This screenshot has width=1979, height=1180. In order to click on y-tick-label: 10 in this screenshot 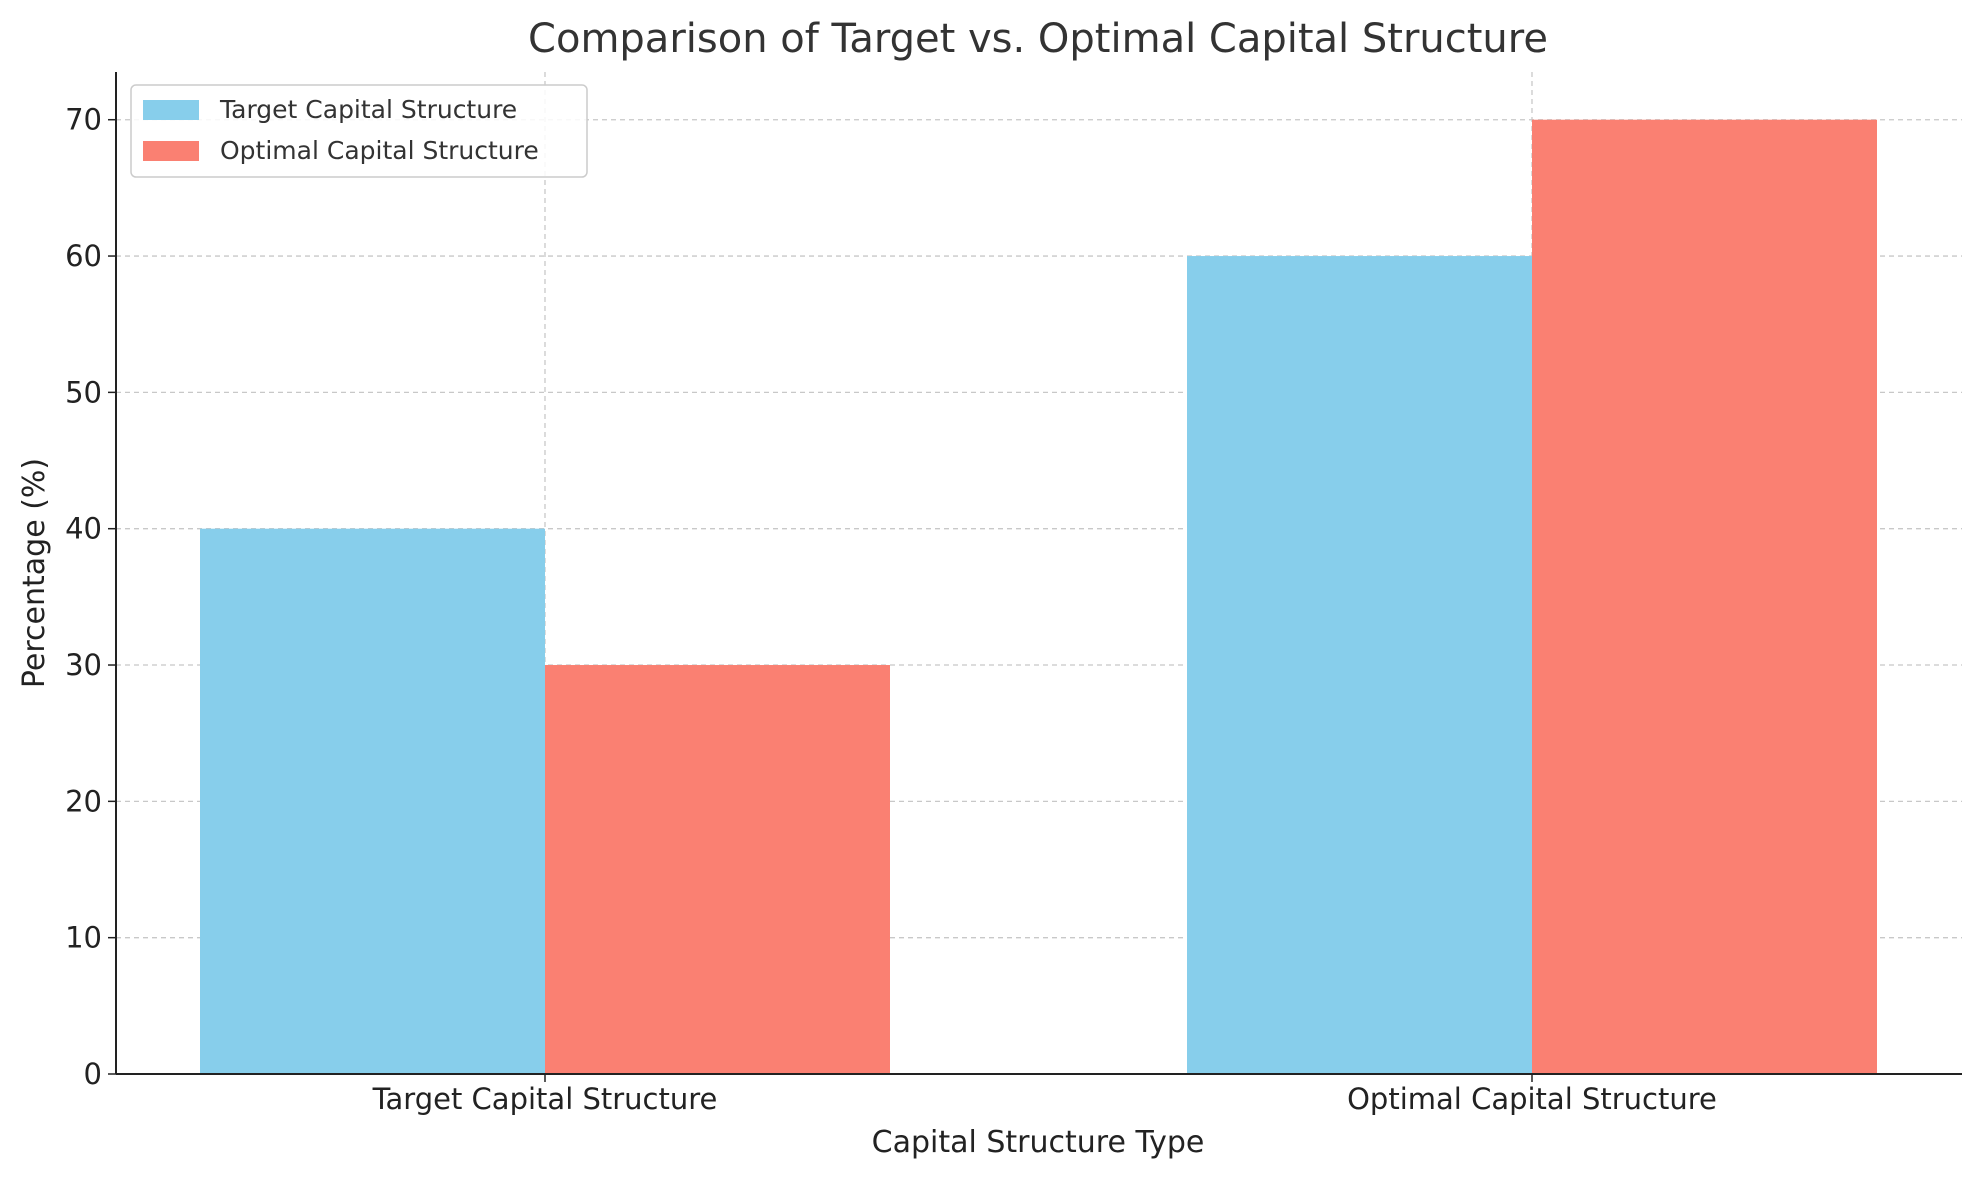, I will do `click(83, 938)`.